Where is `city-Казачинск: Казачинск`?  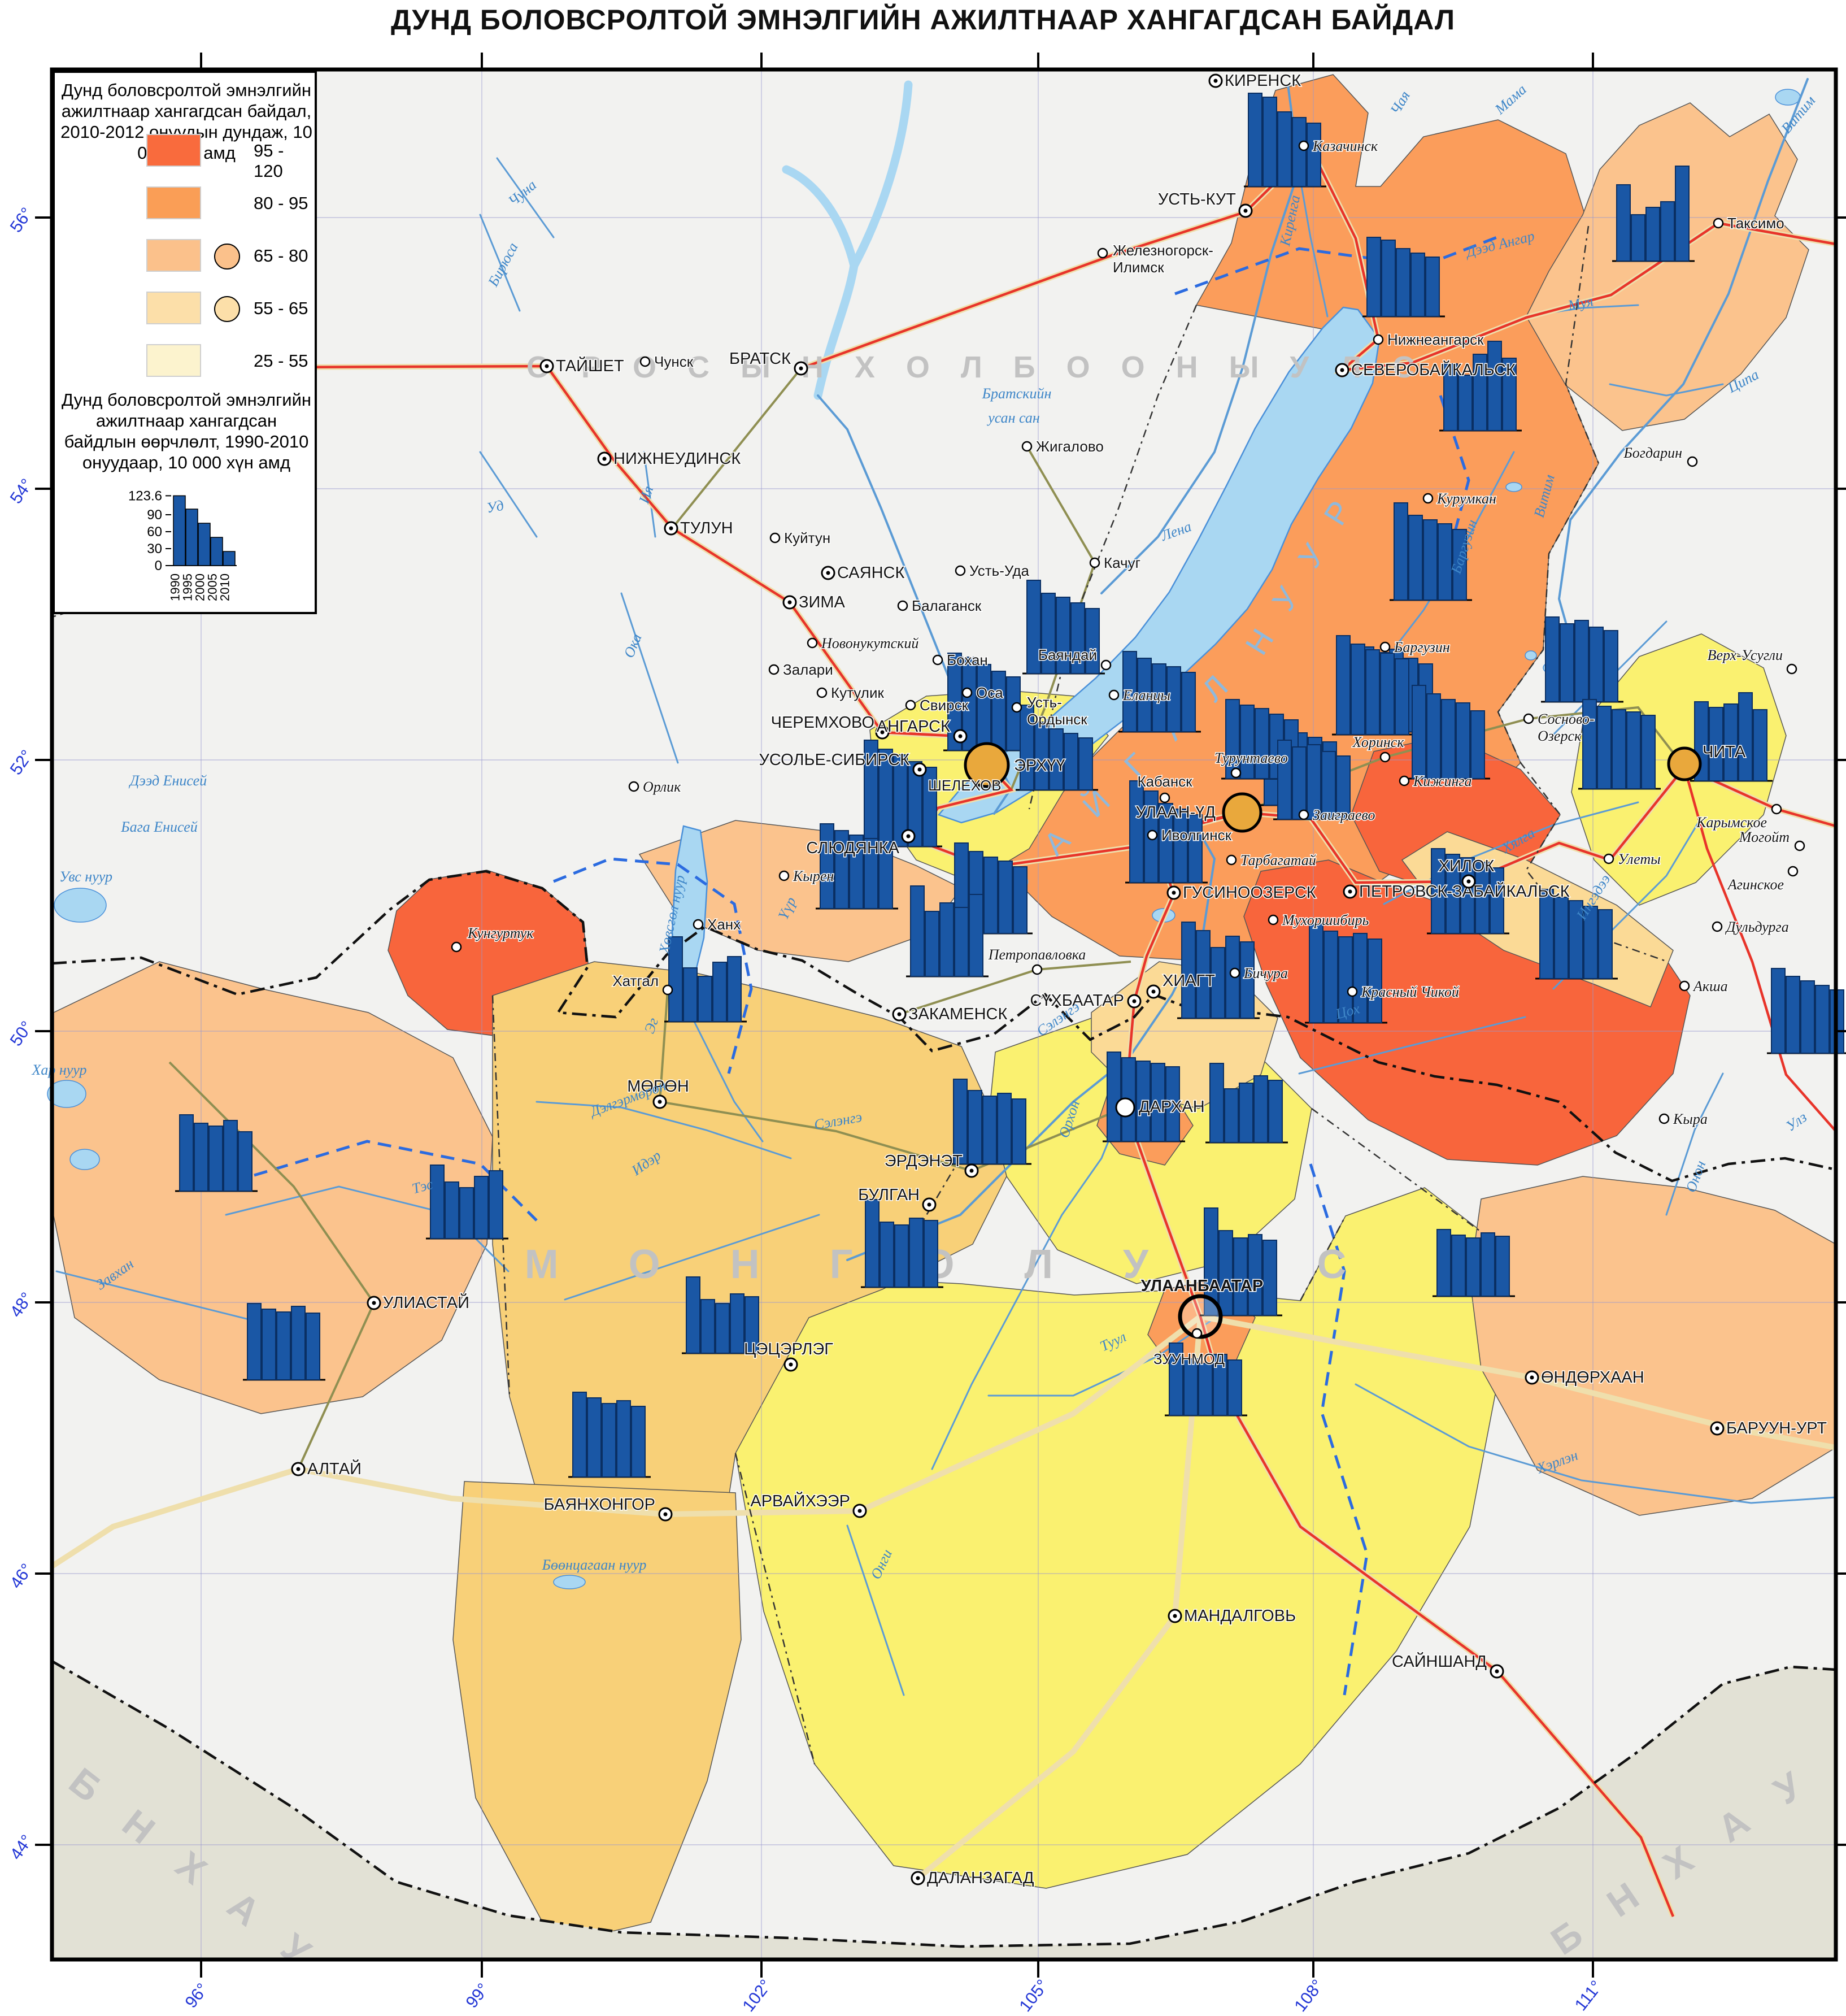 city-Казачинск: Казачинск is located at coordinates (1338, 146).